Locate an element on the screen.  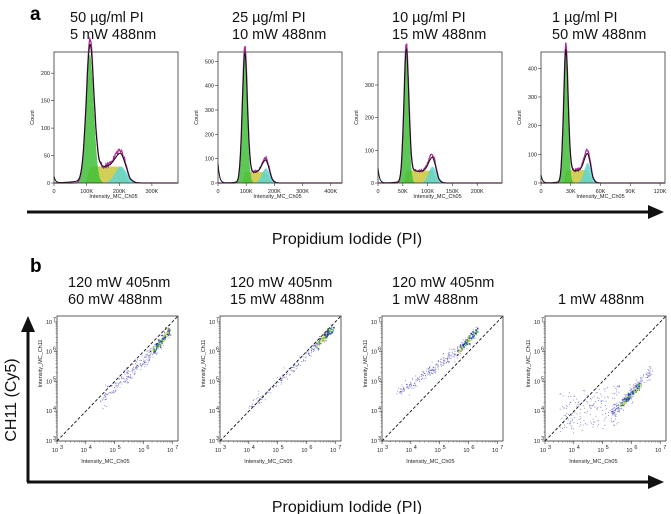
x-tick-exponent: 5 is located at coordinates (607, 448).